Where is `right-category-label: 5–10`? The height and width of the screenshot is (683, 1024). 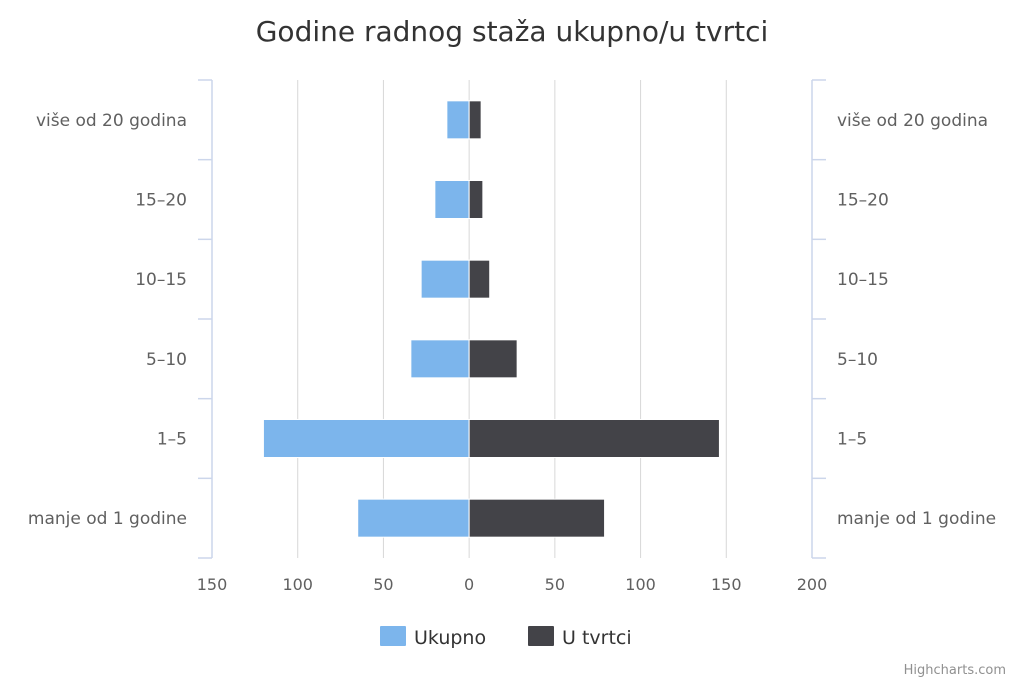
right-category-label: 5–10 is located at coordinates (857, 360).